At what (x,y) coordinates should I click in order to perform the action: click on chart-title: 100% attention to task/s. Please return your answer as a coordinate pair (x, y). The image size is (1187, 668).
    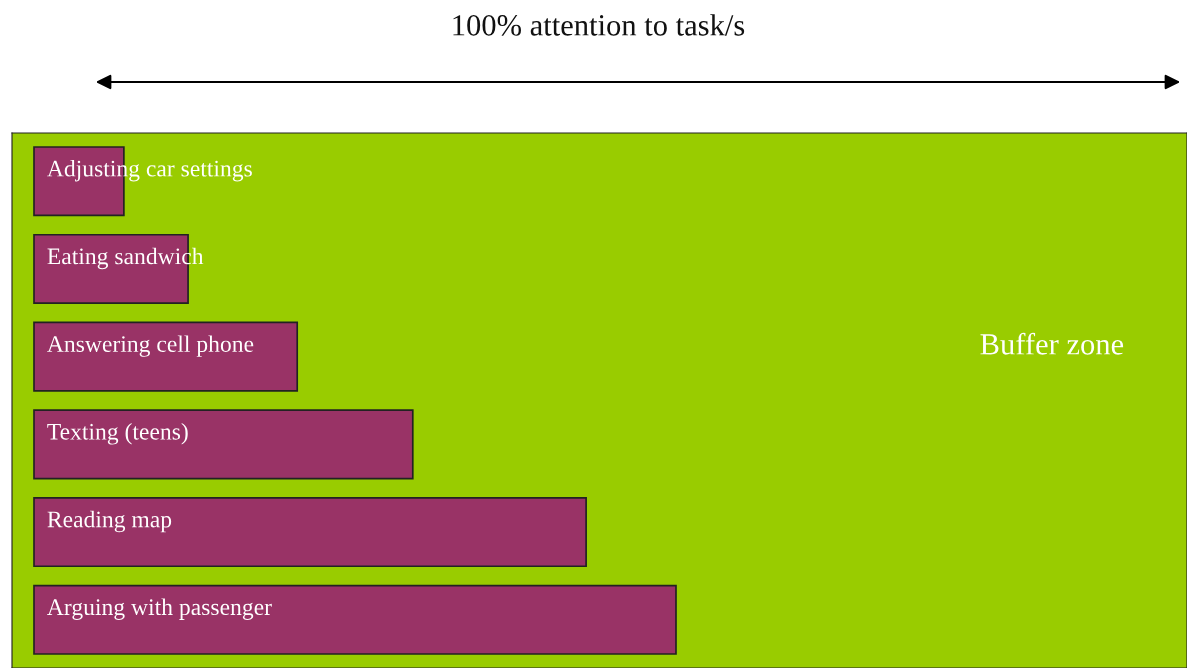
    Looking at the image, I should click on (599, 25).